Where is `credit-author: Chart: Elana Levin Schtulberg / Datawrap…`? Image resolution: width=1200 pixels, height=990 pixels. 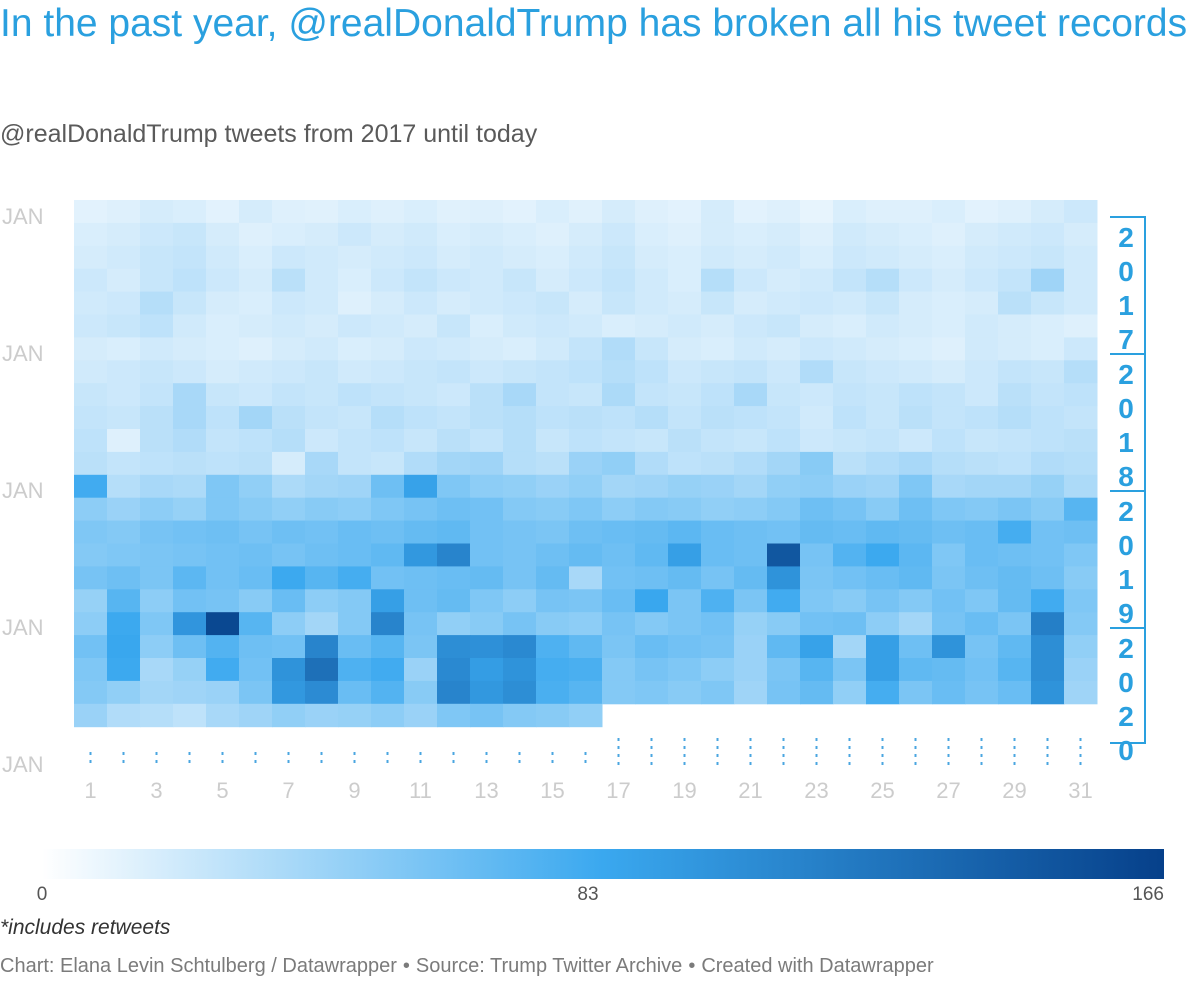
credit-author: Chart: Elana Levin Schtulberg / Datawrap… is located at coordinates (198, 966).